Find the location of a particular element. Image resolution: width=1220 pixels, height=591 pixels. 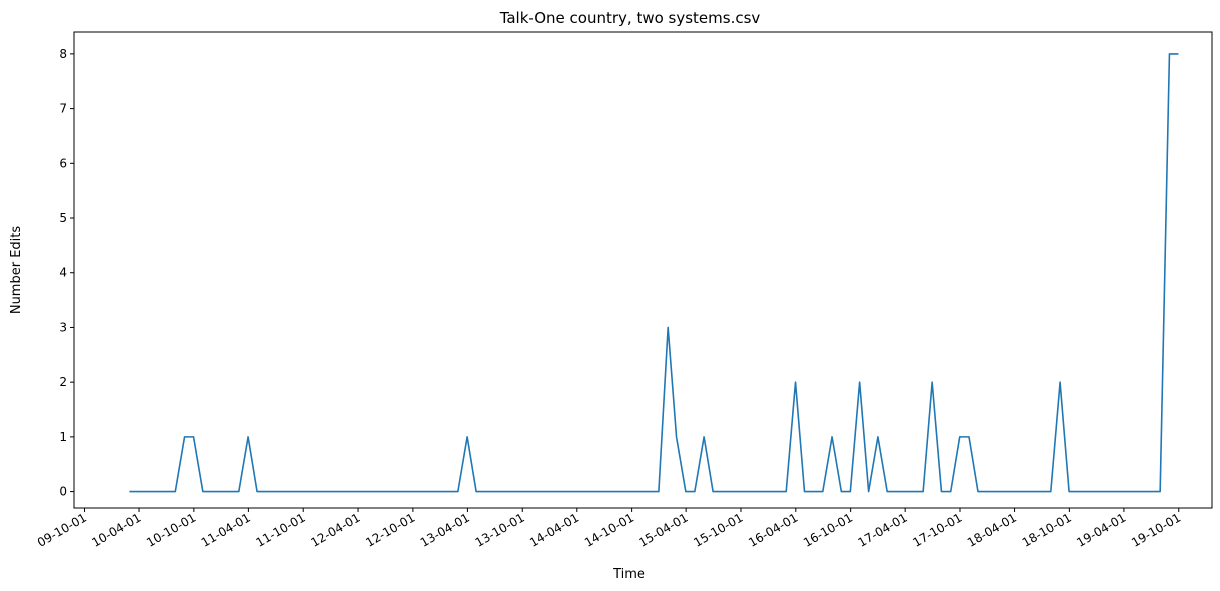

y-tick-label: 5 is located at coordinates (63, 218).